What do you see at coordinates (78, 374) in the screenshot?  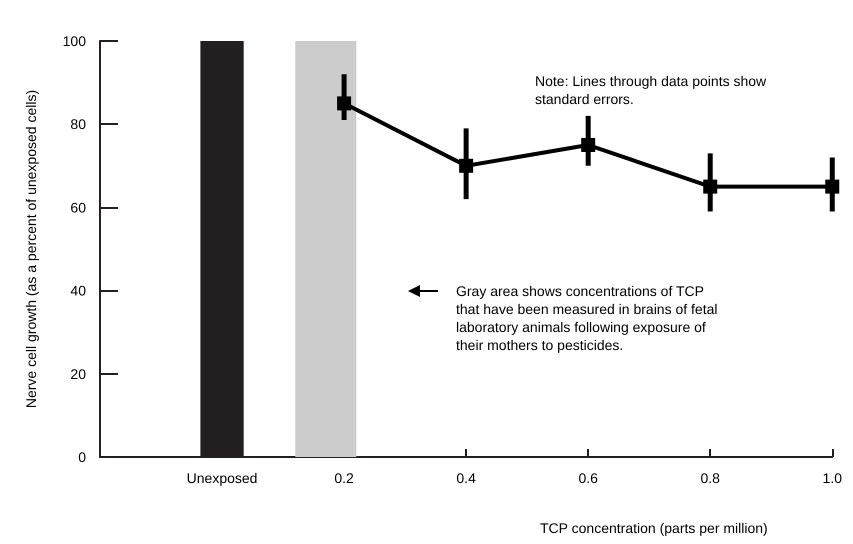 I see `y-tick-label: 20` at bounding box center [78, 374].